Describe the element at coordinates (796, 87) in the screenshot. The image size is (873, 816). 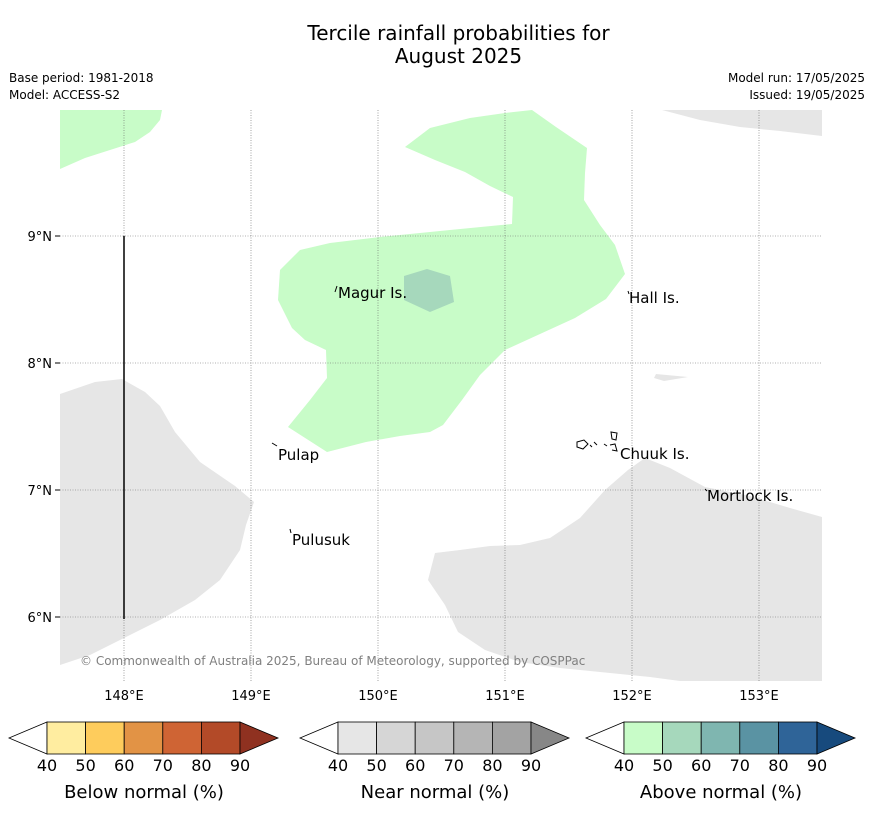
I see `meta-right: Model run: 17/05/2025 Issued: 19/05/2025` at that location.